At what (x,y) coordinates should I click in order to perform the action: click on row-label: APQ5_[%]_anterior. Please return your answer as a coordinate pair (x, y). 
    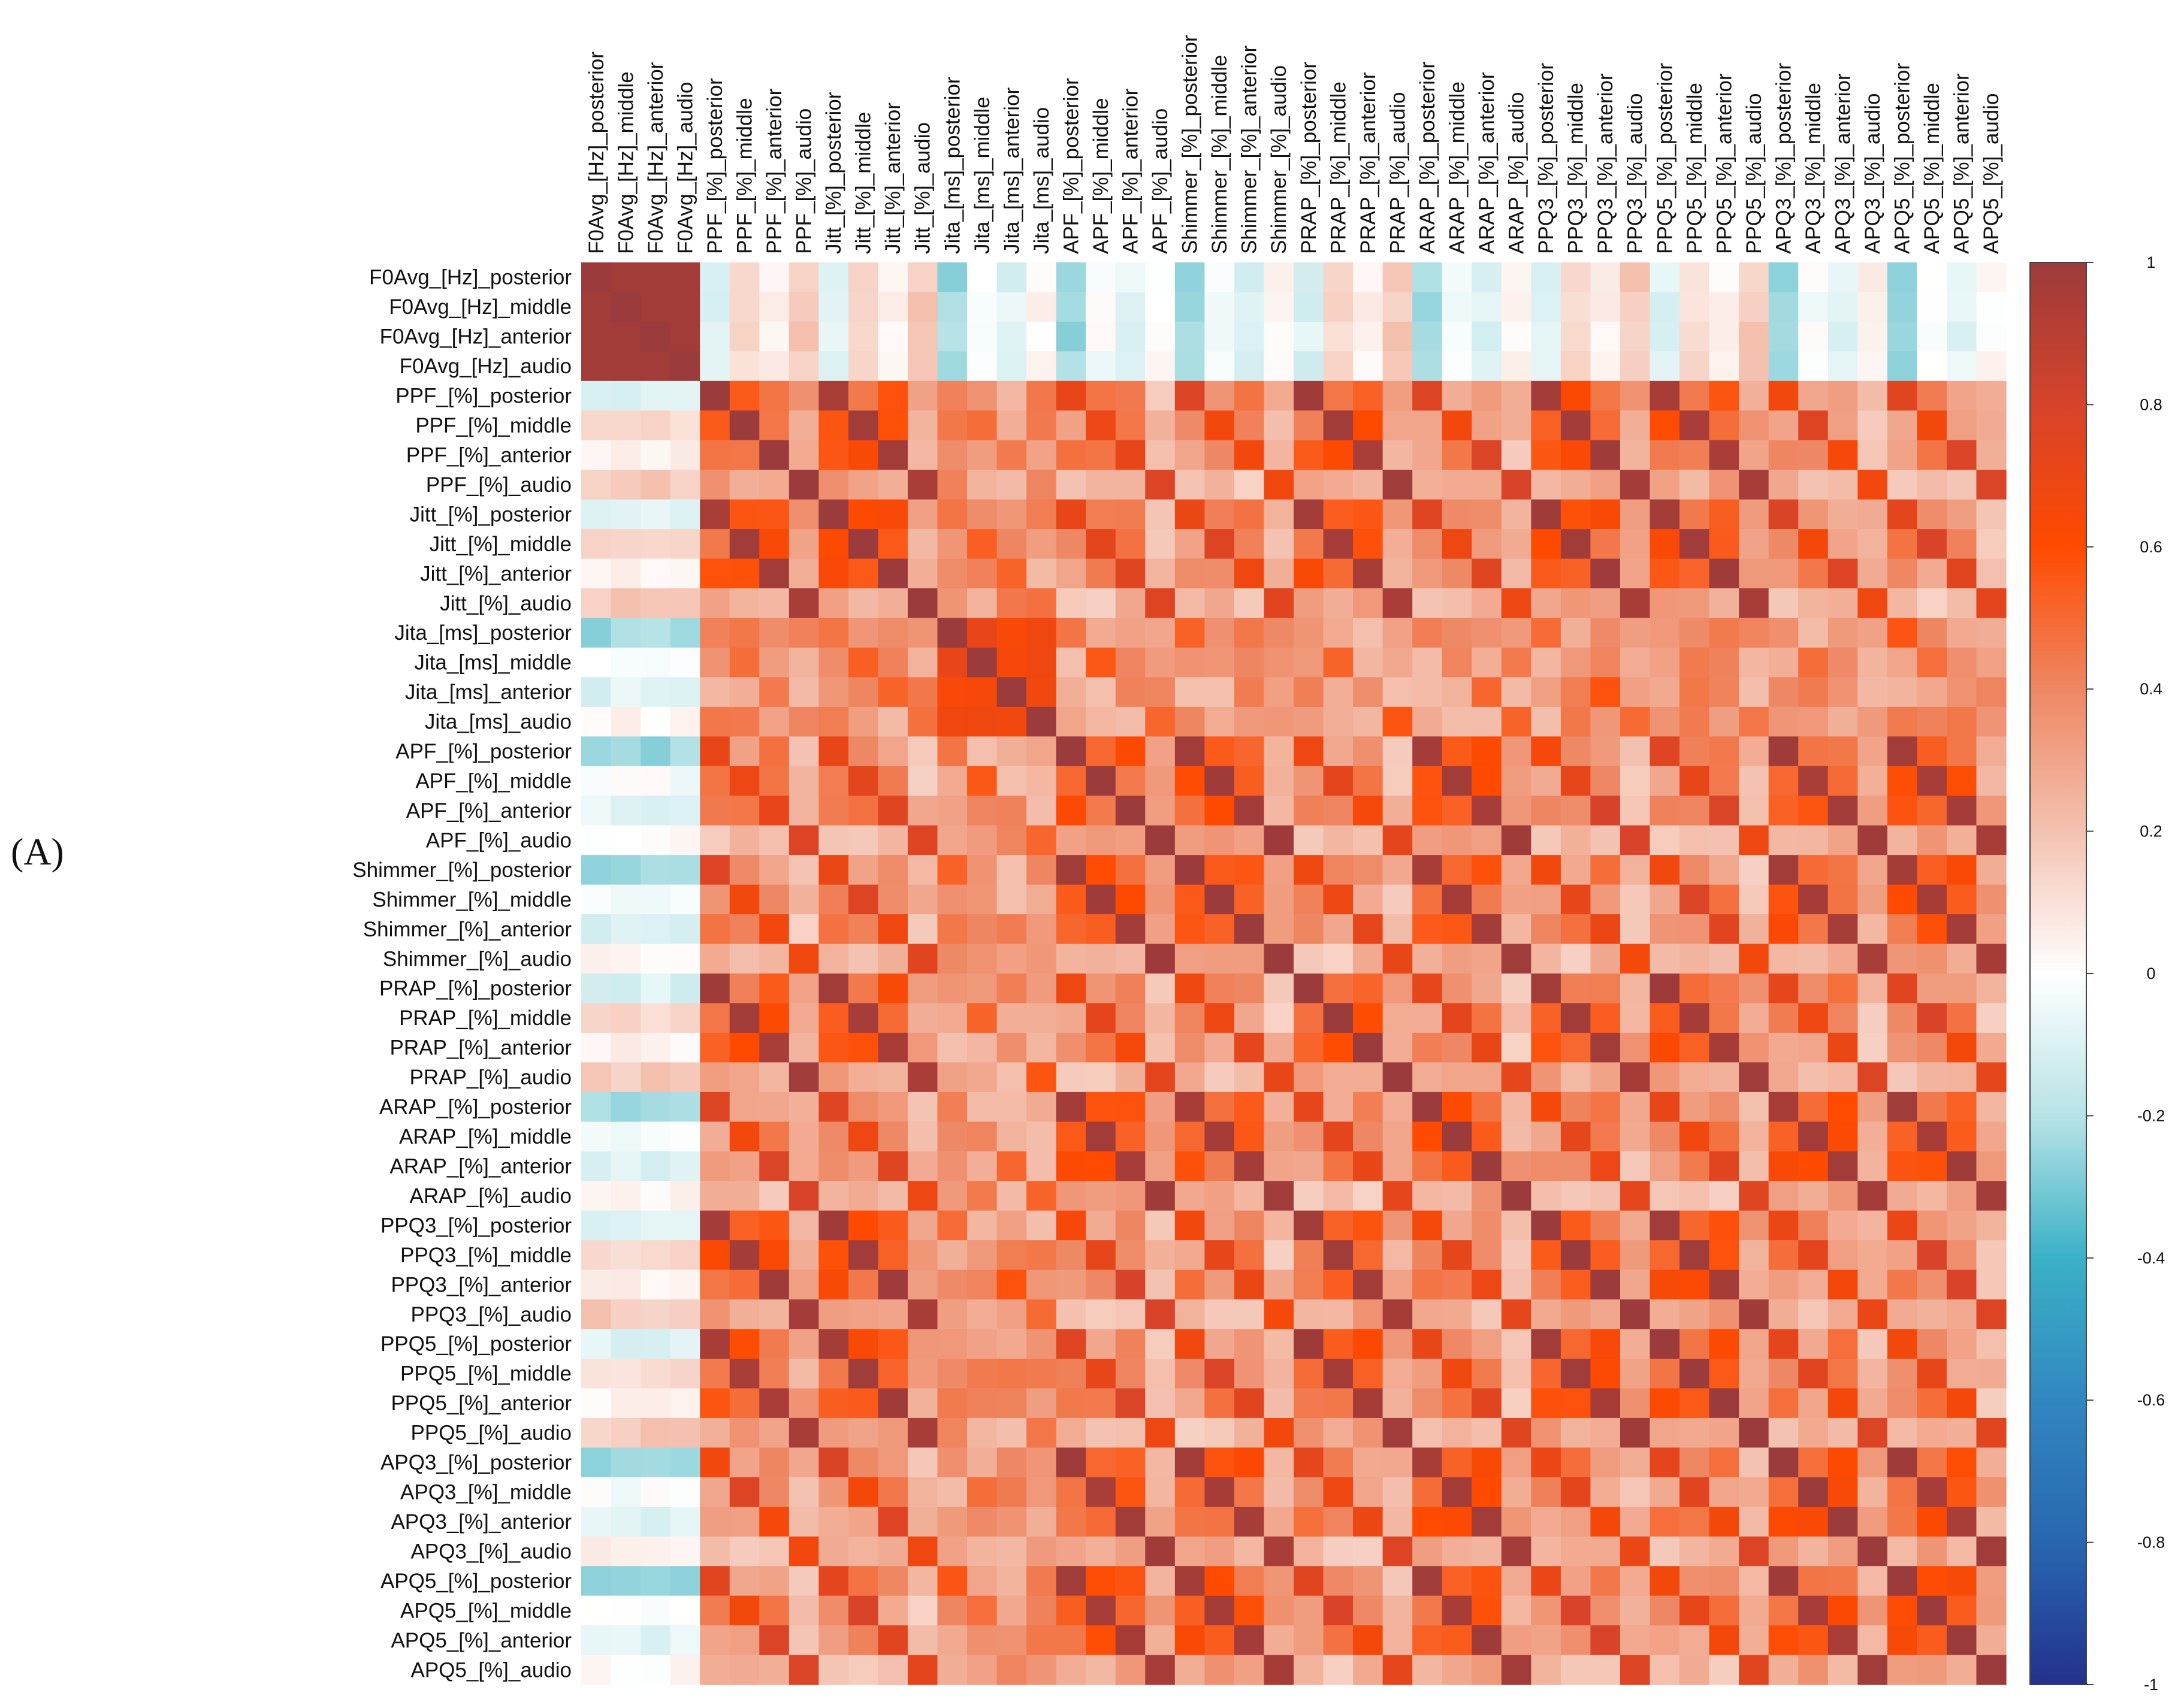
    Looking at the image, I should click on (481, 1641).